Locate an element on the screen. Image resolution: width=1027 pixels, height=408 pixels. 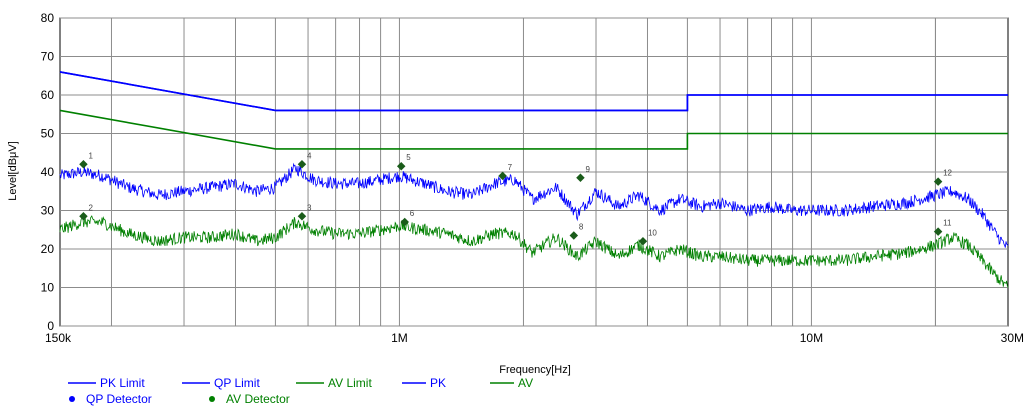
marker-label: 3 is located at coordinates (309, 207).